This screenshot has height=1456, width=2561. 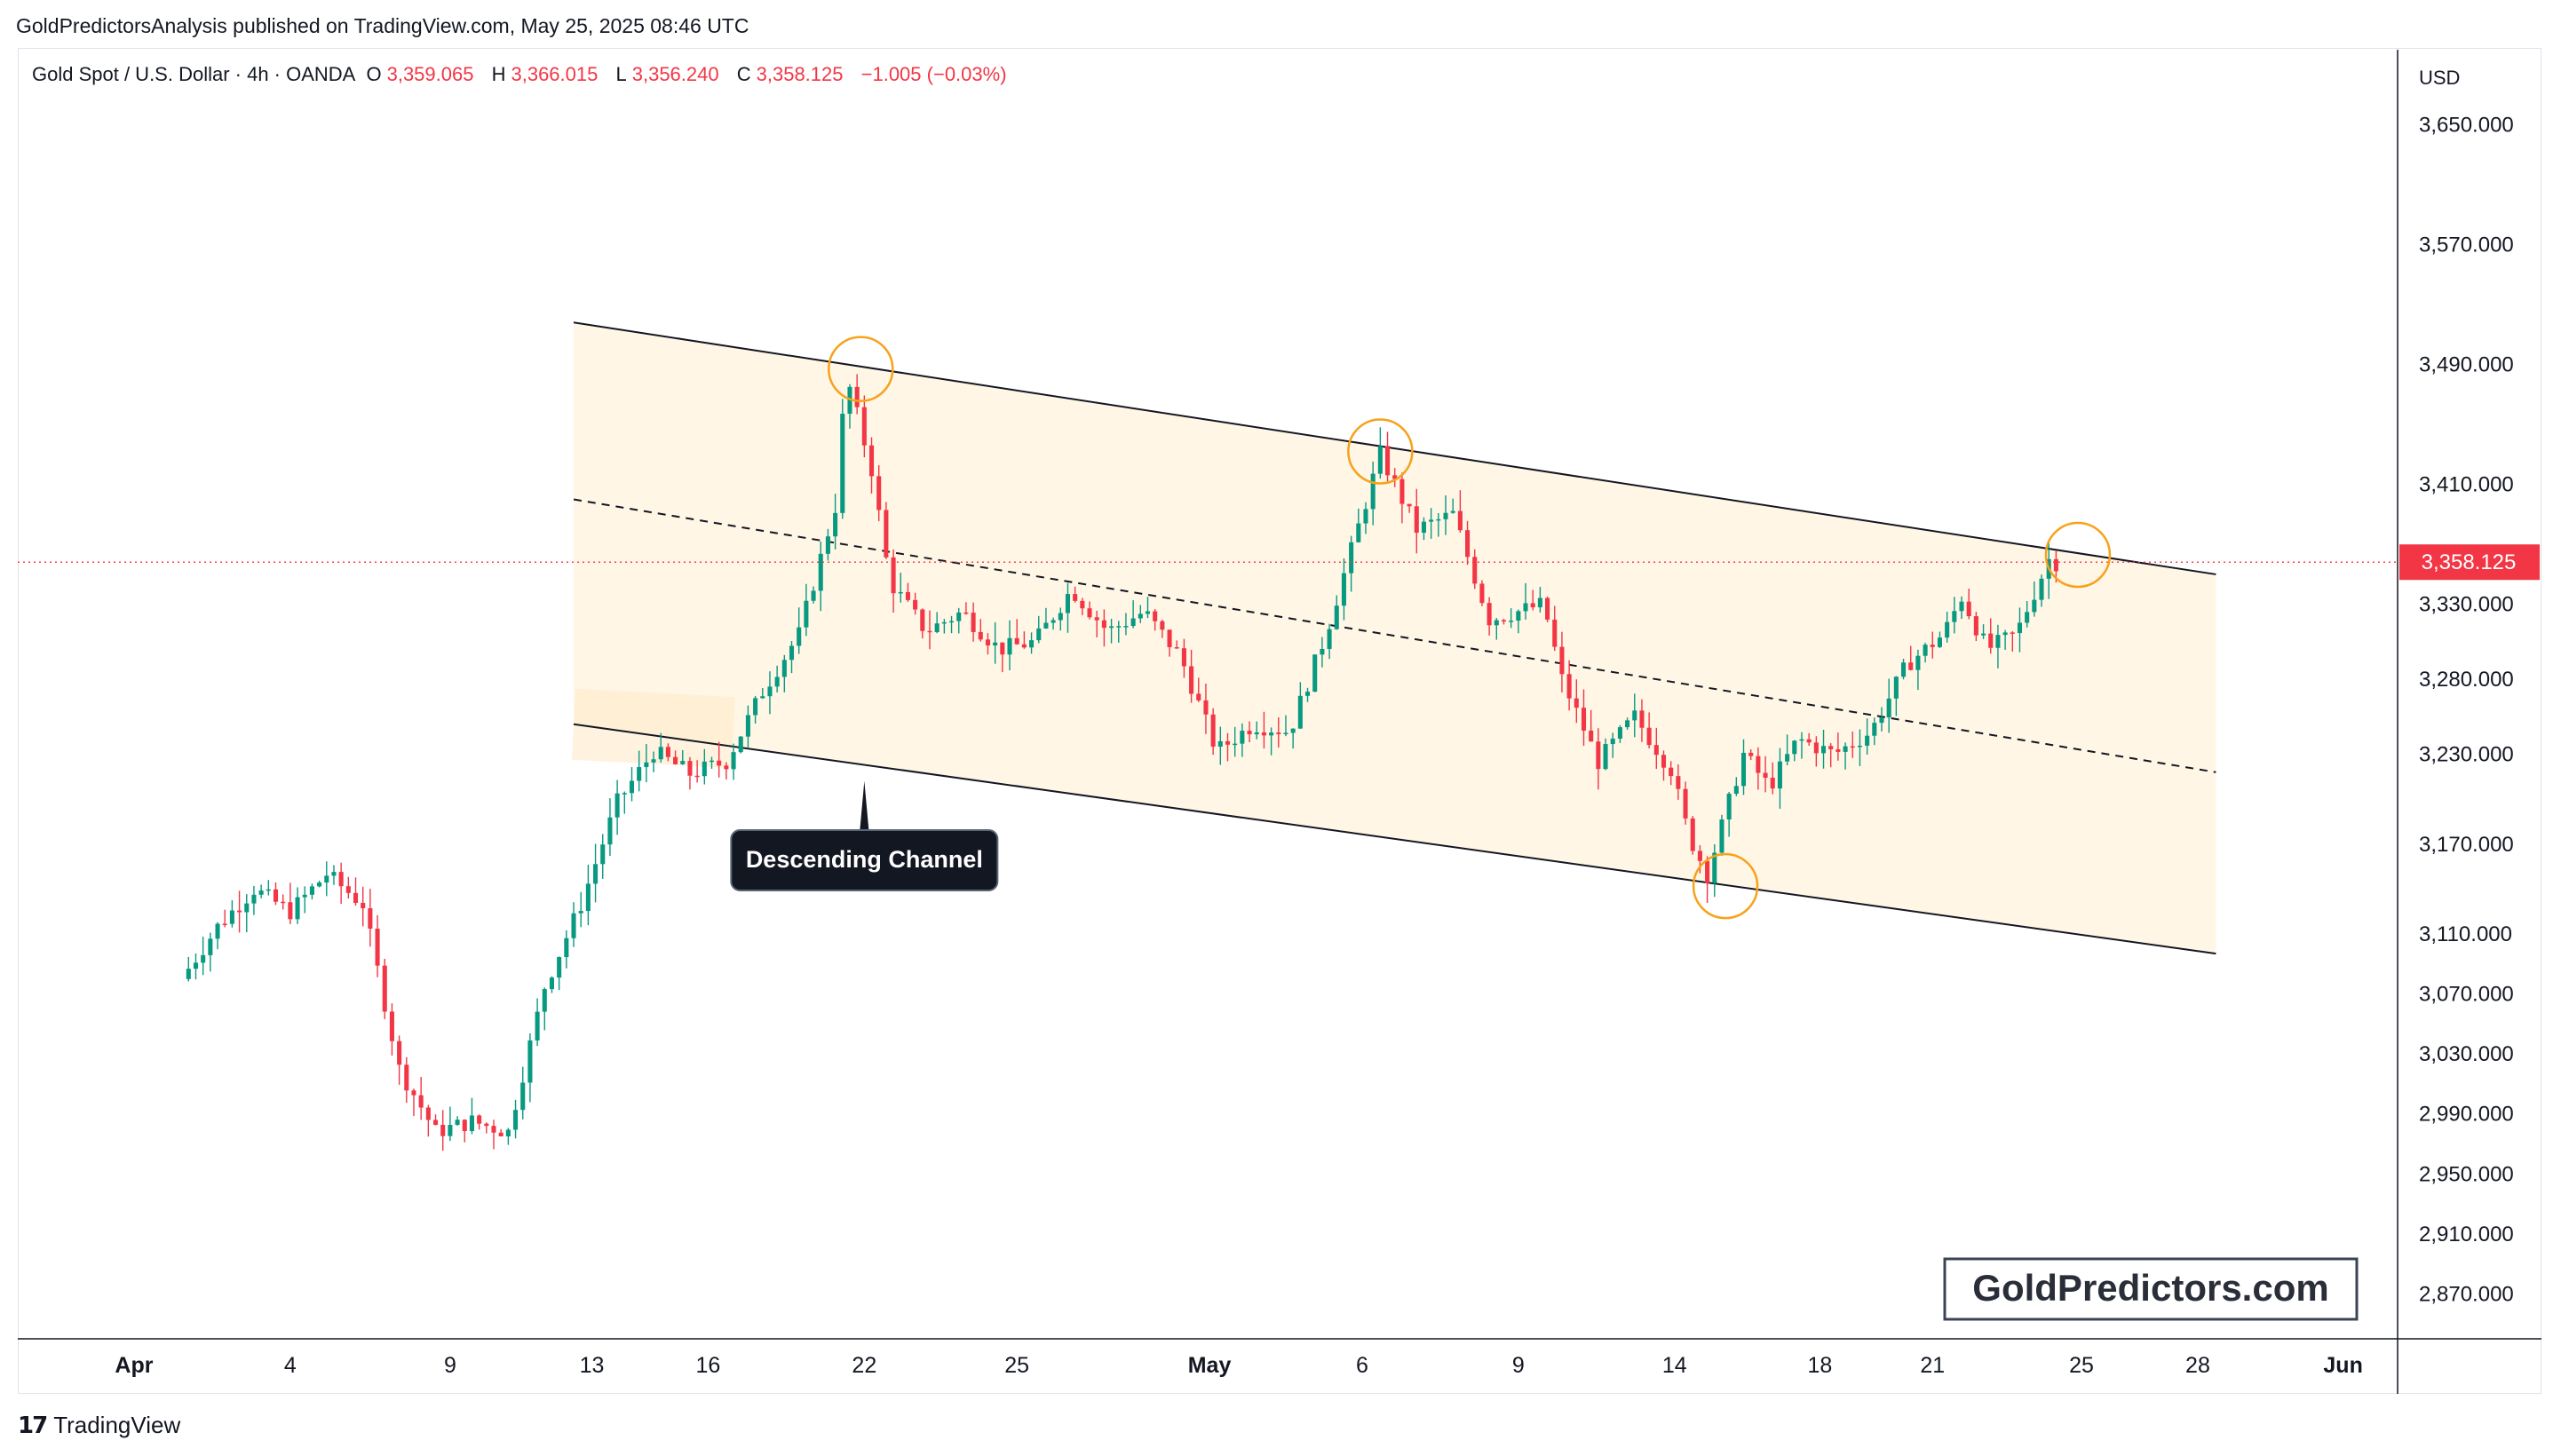 What do you see at coordinates (2465, 934) in the screenshot?
I see `y-tick-label: 3,110.000` at bounding box center [2465, 934].